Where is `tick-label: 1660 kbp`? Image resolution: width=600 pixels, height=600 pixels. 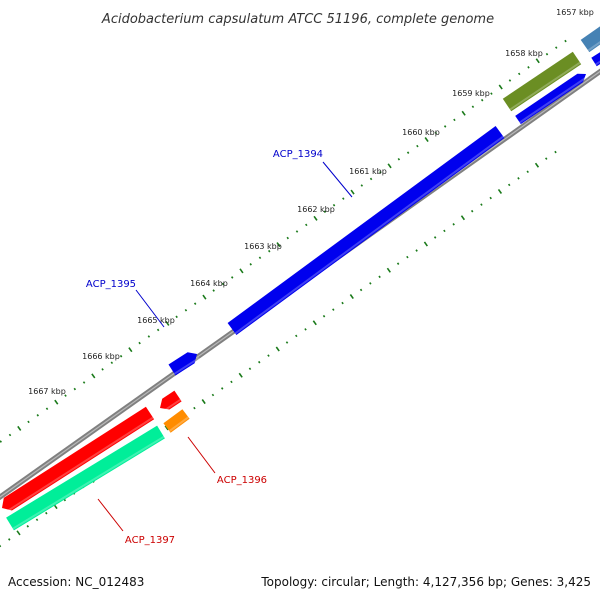
tick-label: 1660 kbp is located at coordinates (421, 132).